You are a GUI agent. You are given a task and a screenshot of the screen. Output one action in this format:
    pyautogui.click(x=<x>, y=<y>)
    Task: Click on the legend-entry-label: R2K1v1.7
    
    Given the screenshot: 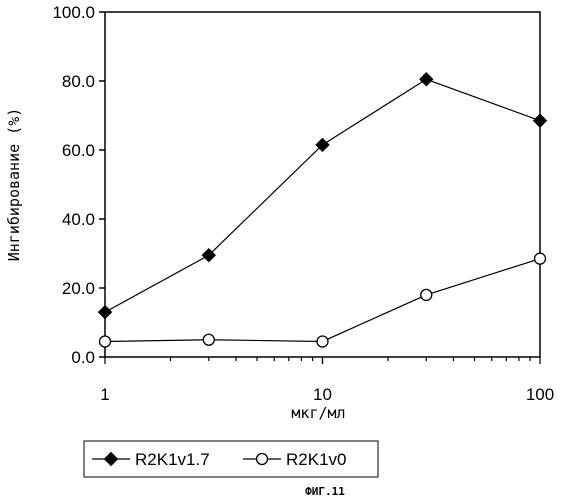 What is the action you would take?
    pyautogui.click(x=172, y=459)
    